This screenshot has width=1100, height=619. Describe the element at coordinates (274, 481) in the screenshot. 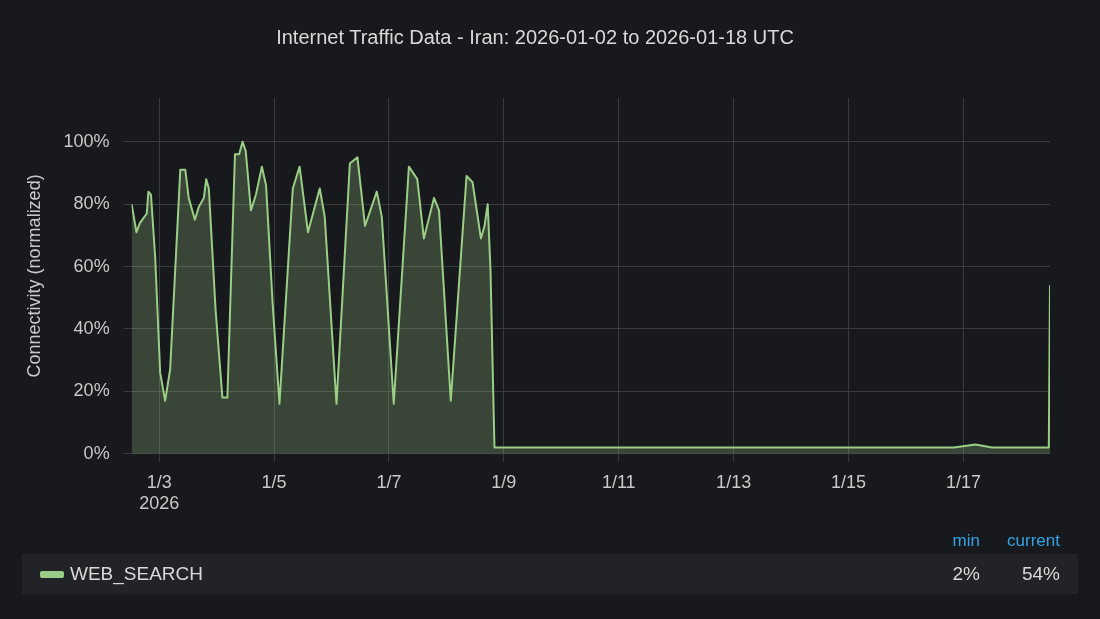

I see `x-tick-label: 1/5` at that location.